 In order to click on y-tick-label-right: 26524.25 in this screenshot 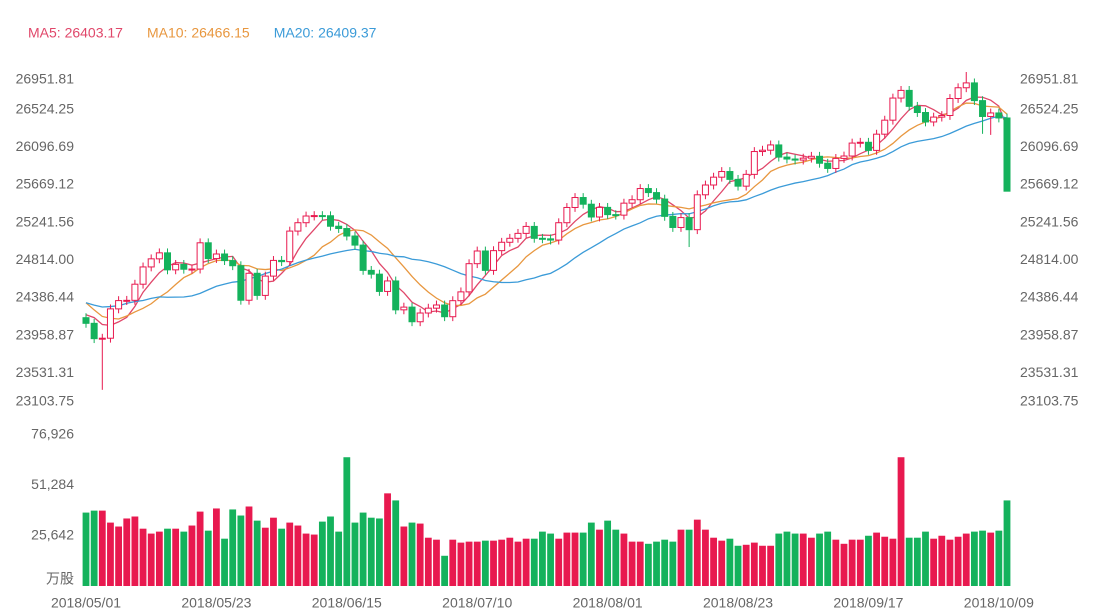, I will do `click(1049, 108)`.